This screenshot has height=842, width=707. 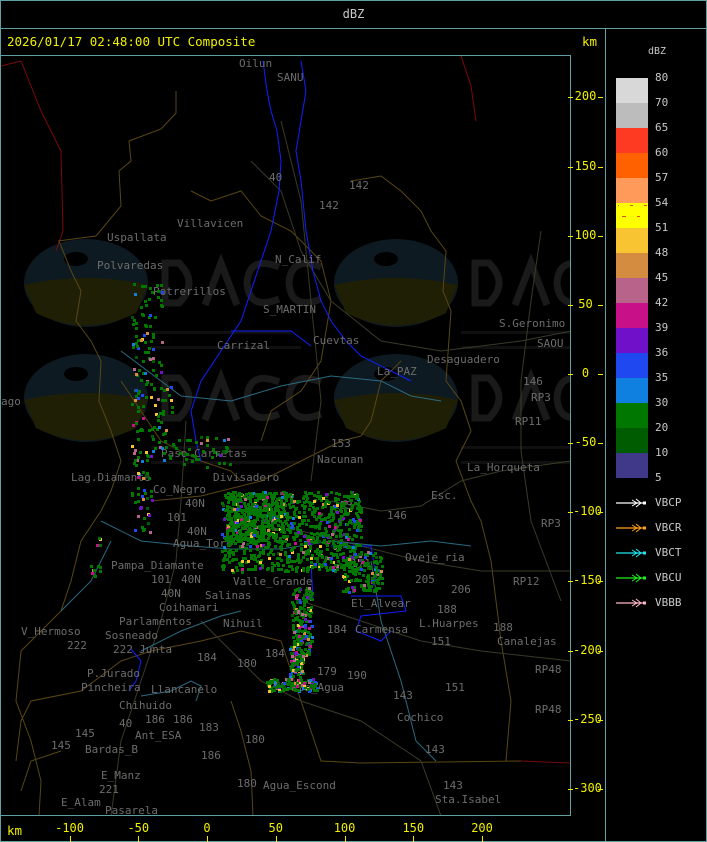 What do you see at coordinates (341, 443) in the screenshot?
I see `place-label: 153` at bounding box center [341, 443].